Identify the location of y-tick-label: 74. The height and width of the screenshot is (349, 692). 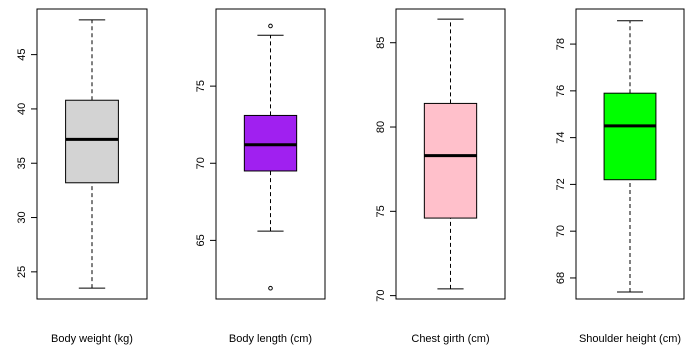
(561, 138).